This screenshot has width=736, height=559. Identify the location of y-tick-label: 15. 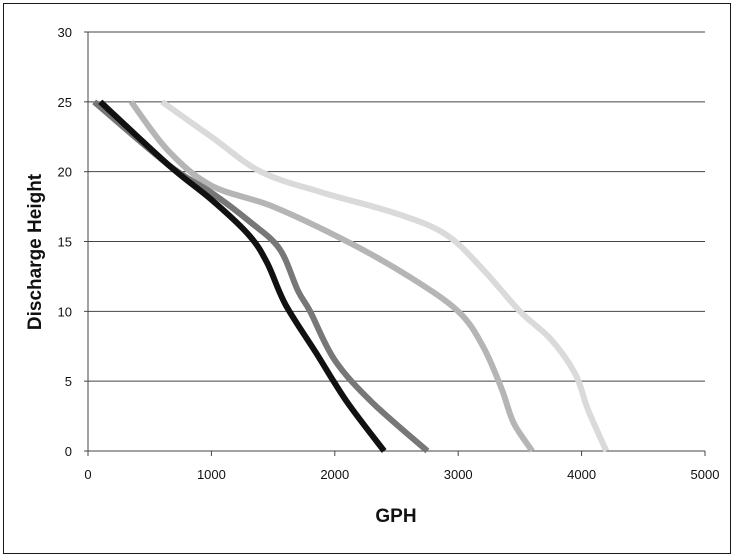
(65, 242).